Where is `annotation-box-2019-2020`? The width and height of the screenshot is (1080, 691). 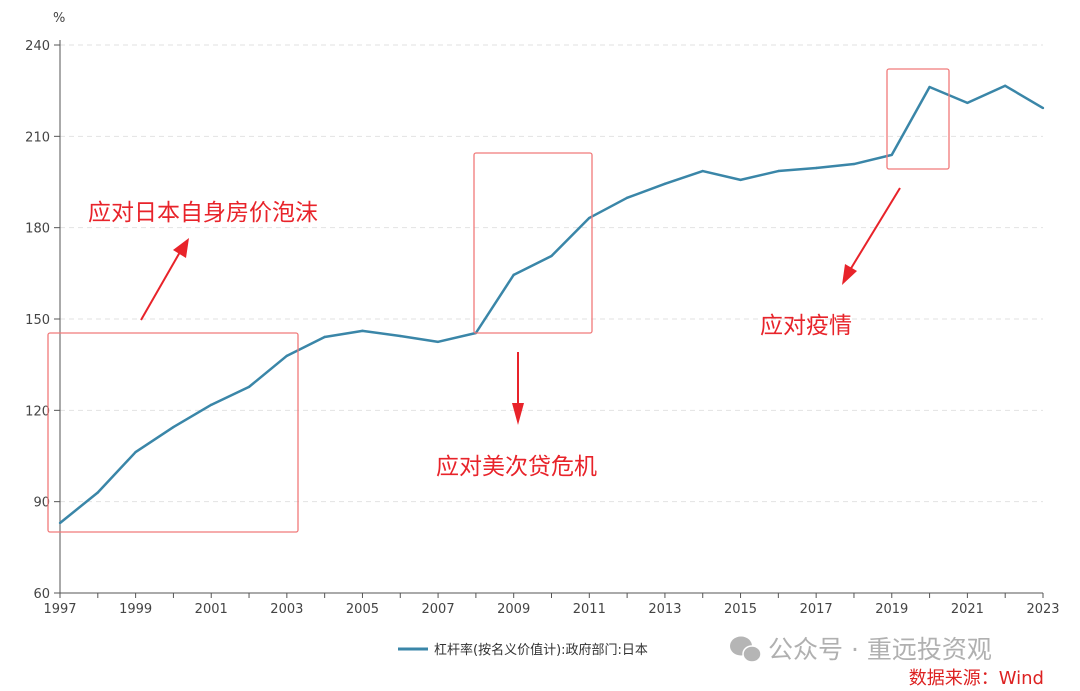 annotation-box-2019-2020 is located at coordinates (918, 119).